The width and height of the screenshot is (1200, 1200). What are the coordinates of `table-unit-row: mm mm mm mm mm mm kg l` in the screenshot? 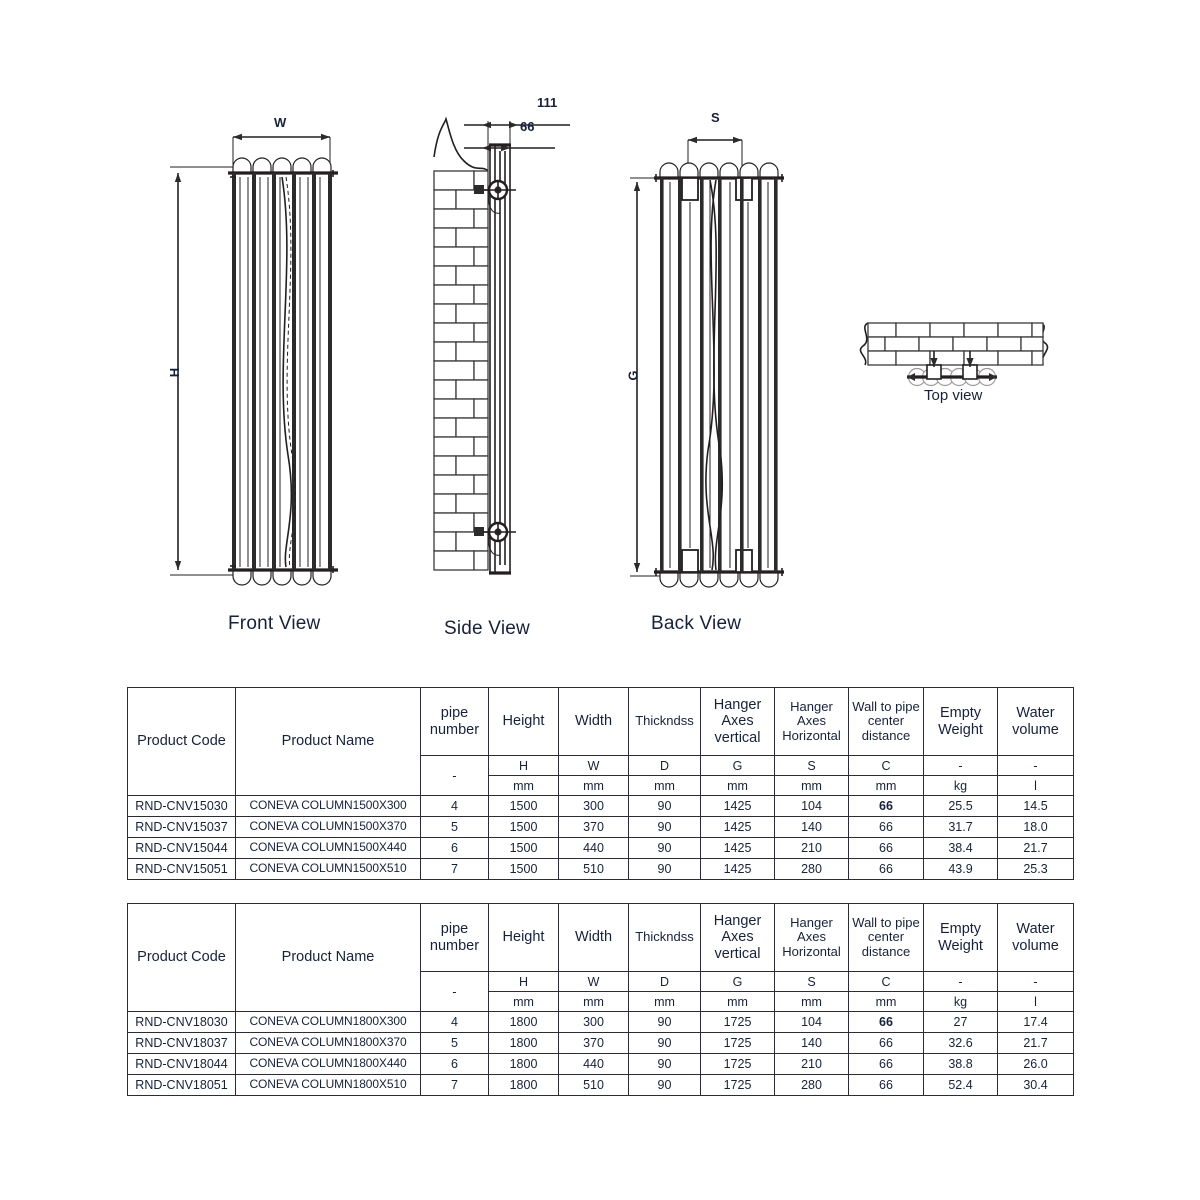 It's located at (601, 785).